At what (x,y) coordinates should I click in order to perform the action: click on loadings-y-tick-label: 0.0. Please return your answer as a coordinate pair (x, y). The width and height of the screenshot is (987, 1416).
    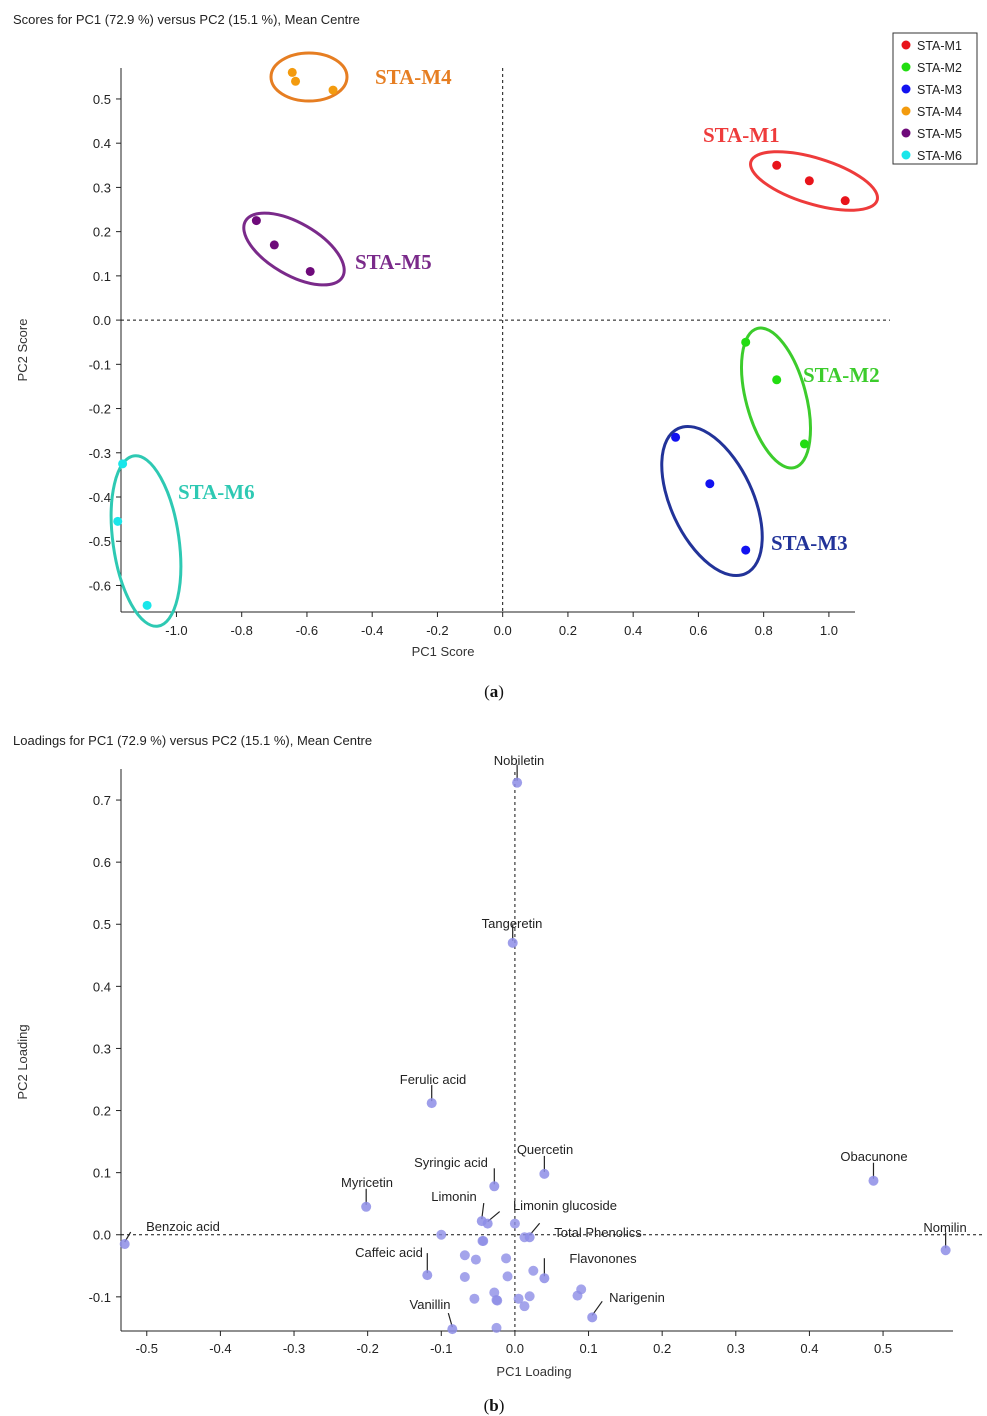
    Looking at the image, I should click on (102, 1235).